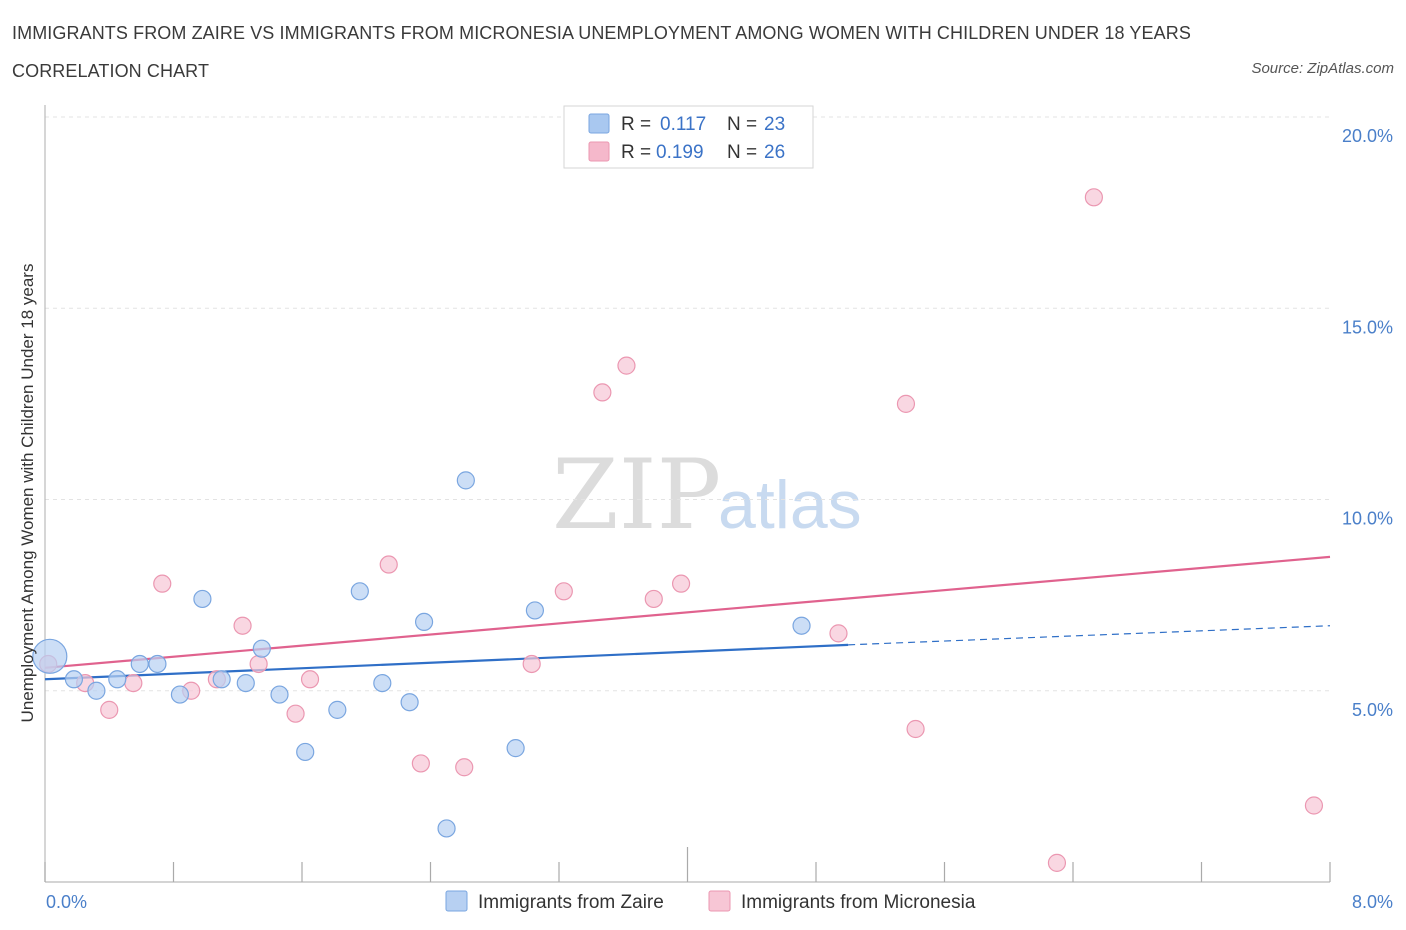  I want to click on legend-n-value-micronesia: 26, so click(774, 152).